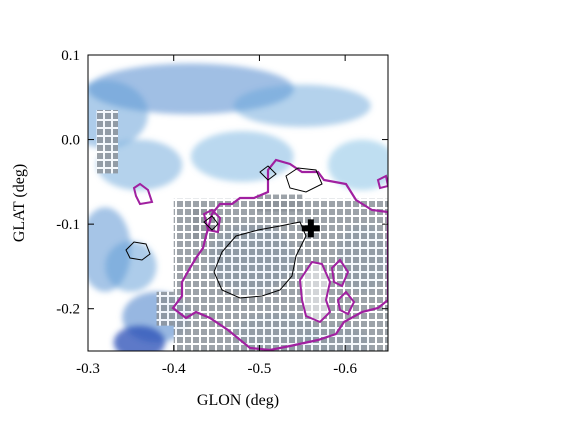 The height and width of the screenshot is (423, 562). I want to click on mask-boundary-contour-small, so click(143, 194).